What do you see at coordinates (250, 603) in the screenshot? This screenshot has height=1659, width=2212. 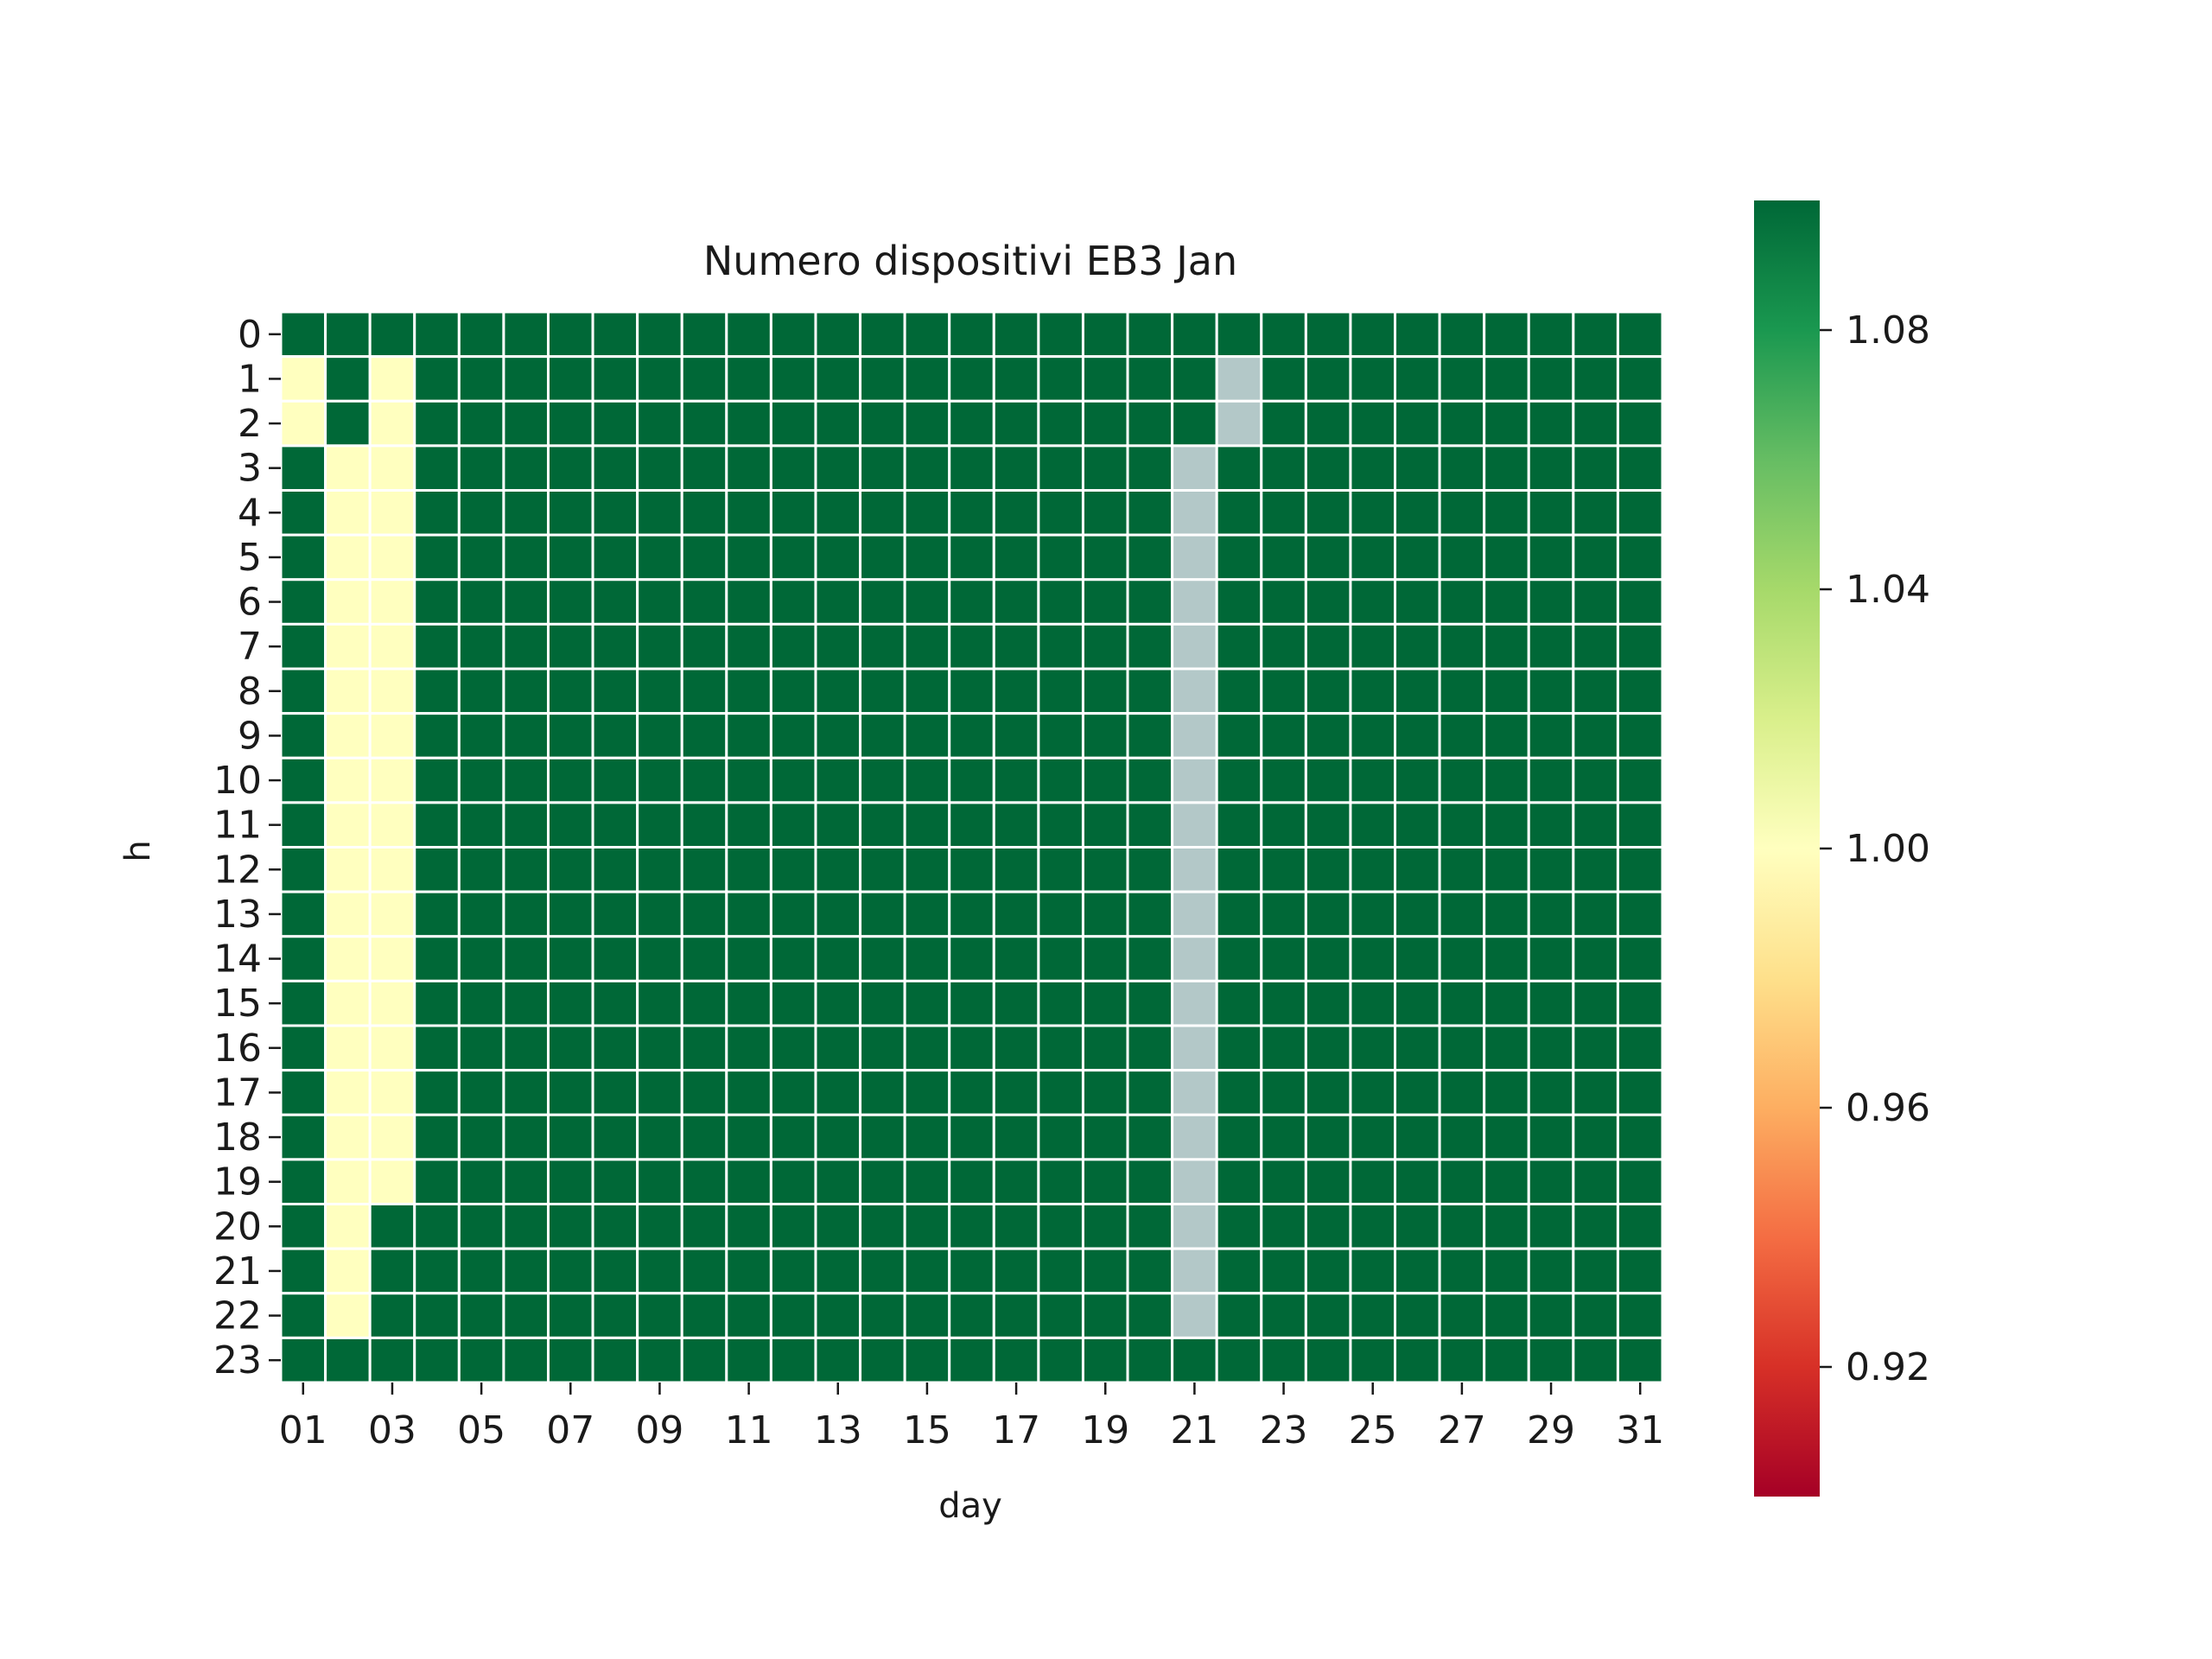 I see `y-tick-label: 6` at bounding box center [250, 603].